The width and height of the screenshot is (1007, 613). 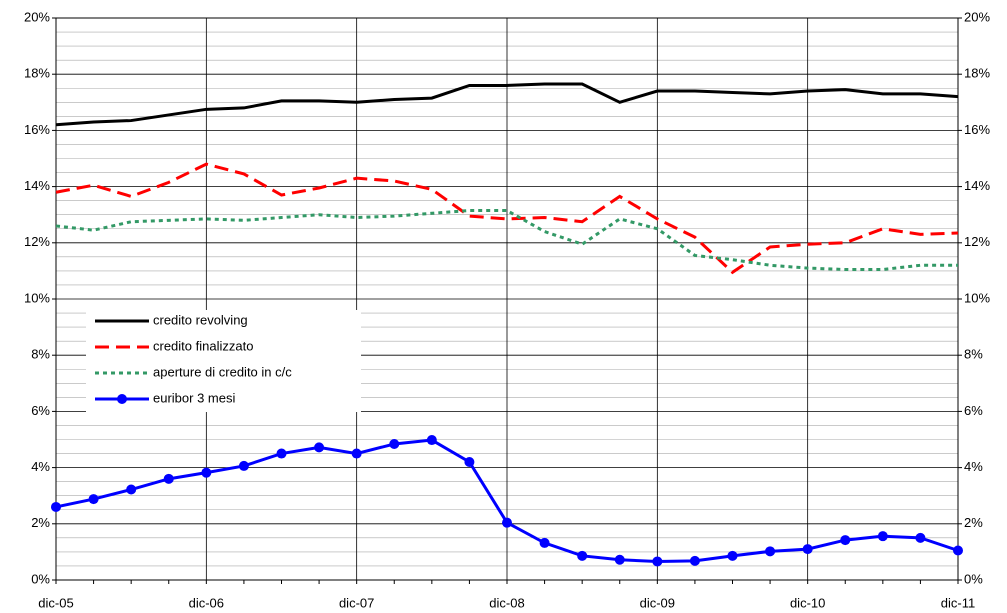 I want to click on x-tick-label: dic-11, so click(x=958, y=602).